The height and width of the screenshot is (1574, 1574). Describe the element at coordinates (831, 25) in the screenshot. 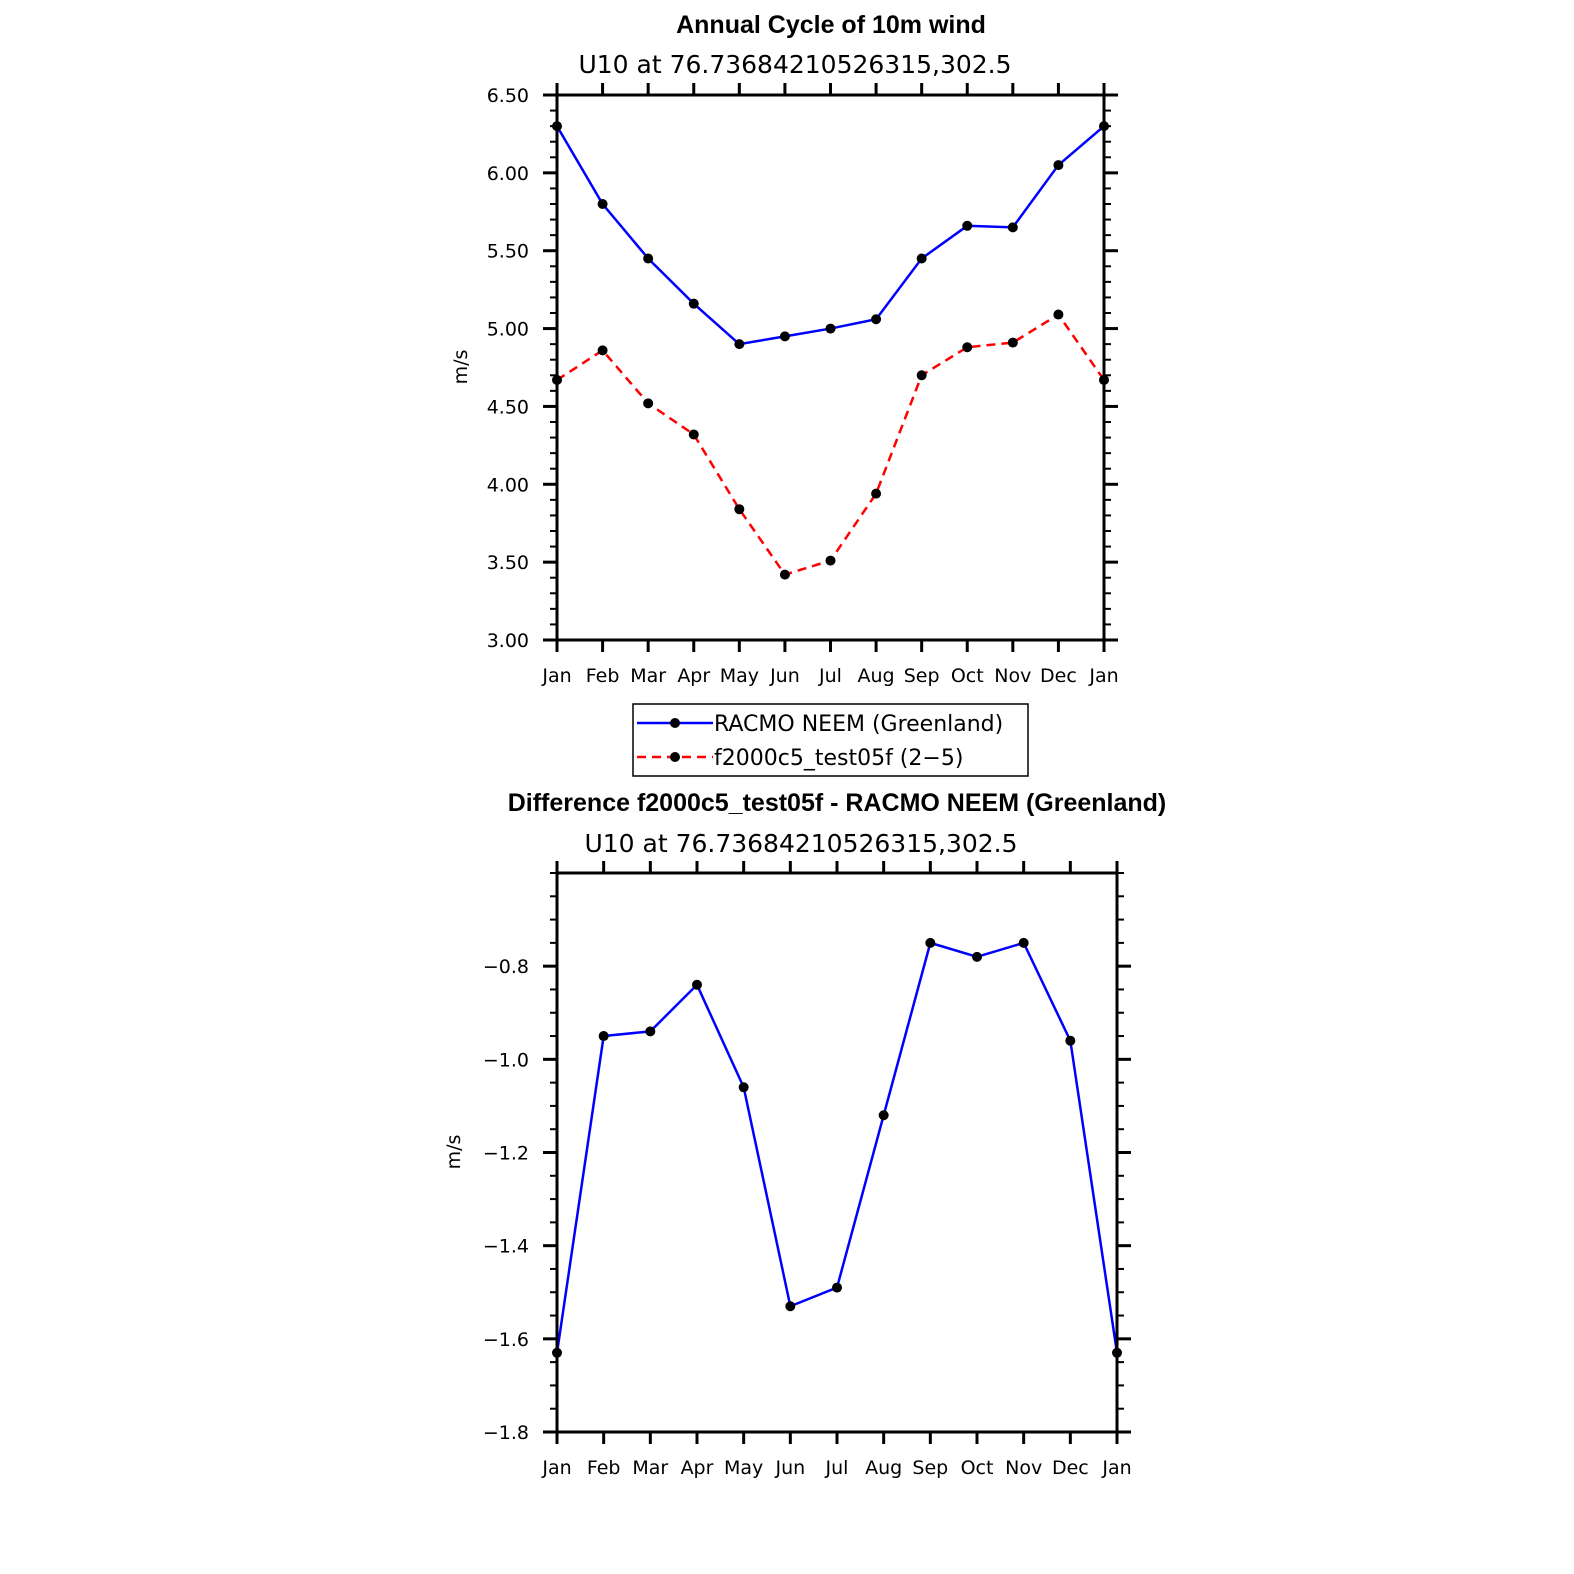

I see `chart-title: Annual Cycle of 10m wind` at that location.